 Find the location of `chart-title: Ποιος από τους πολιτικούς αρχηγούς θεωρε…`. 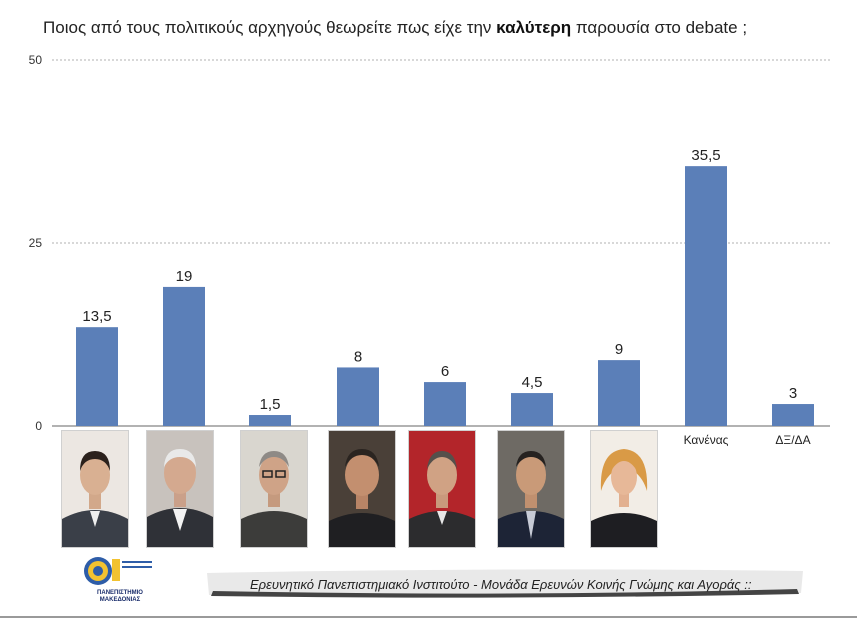

chart-title: Ποιος από τους πολιτικούς αρχηγούς θεωρε… is located at coordinates (395, 27).